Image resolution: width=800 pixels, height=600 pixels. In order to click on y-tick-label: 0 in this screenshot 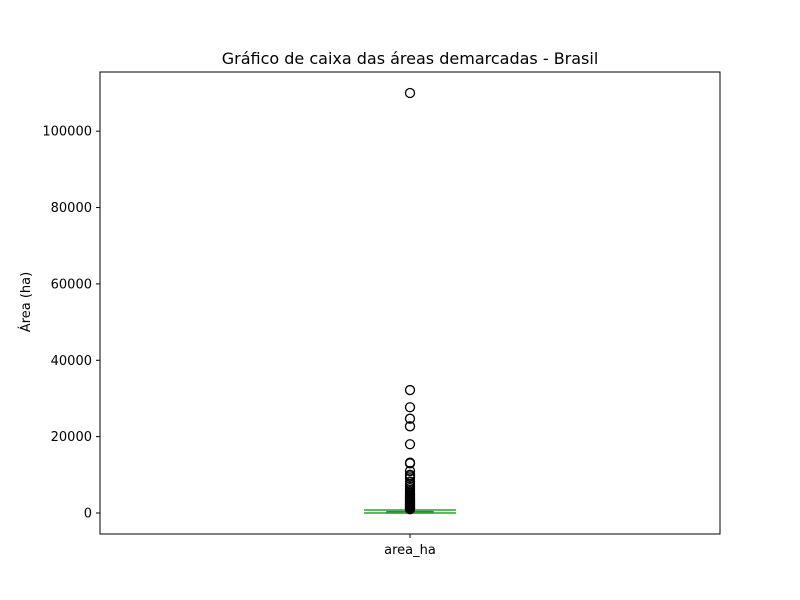, I will do `click(88, 514)`.